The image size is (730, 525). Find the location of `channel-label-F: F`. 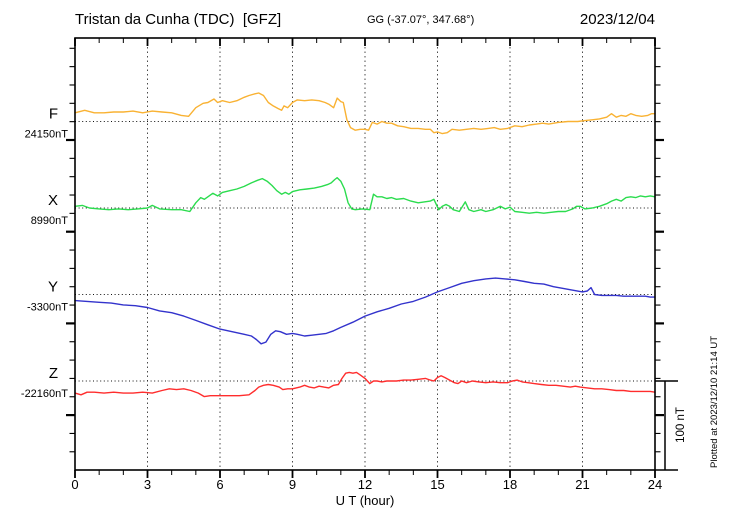

channel-label-F: F is located at coordinates (53, 114).